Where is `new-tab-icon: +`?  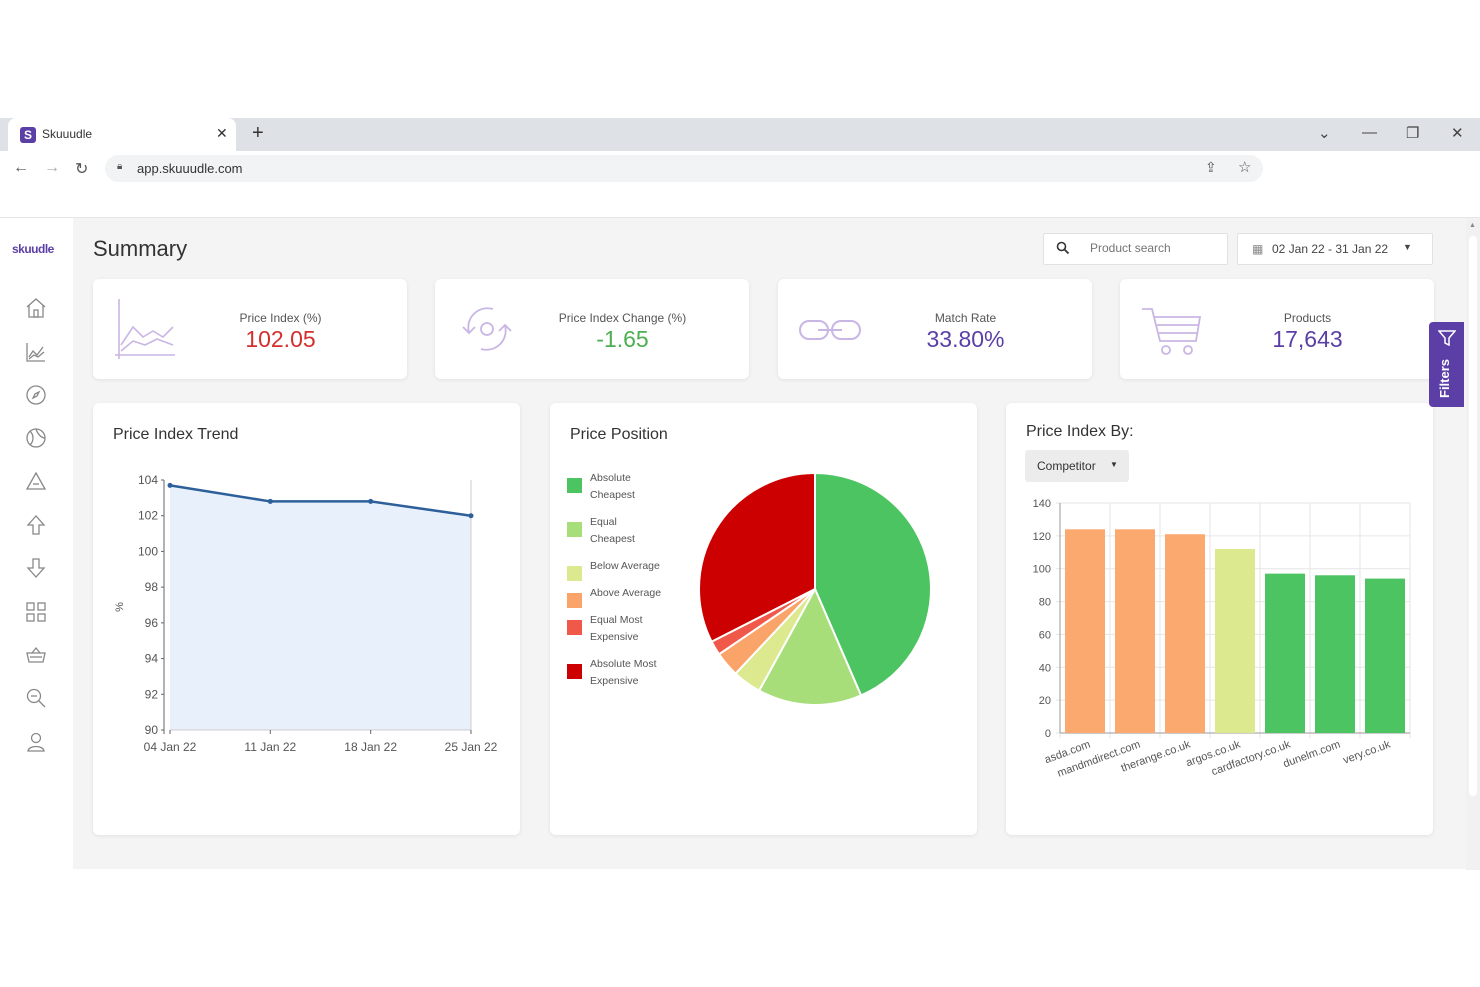 new-tab-icon: + is located at coordinates (258, 133).